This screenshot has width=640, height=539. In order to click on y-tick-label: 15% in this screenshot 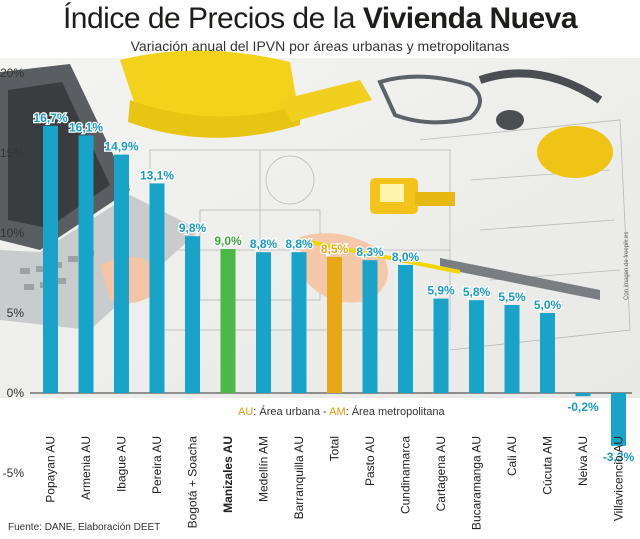, I will do `click(12, 153)`.